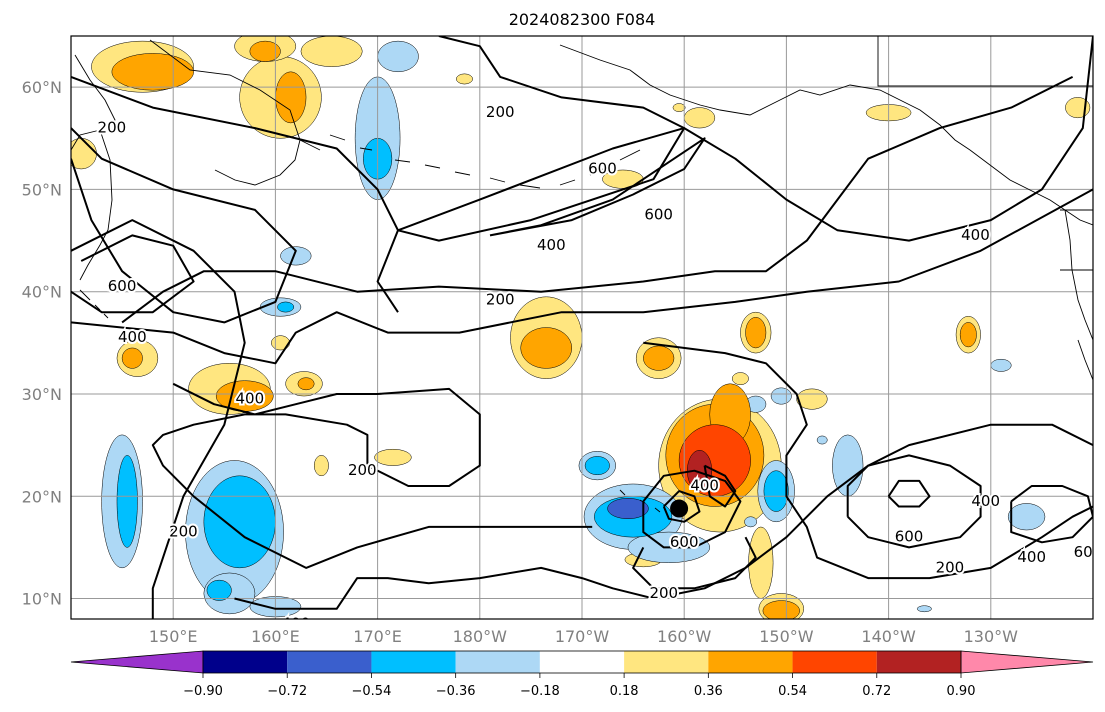 This screenshot has width=1105, height=712. I want to click on longitude-tick-label: 160°W, so click(684, 636).